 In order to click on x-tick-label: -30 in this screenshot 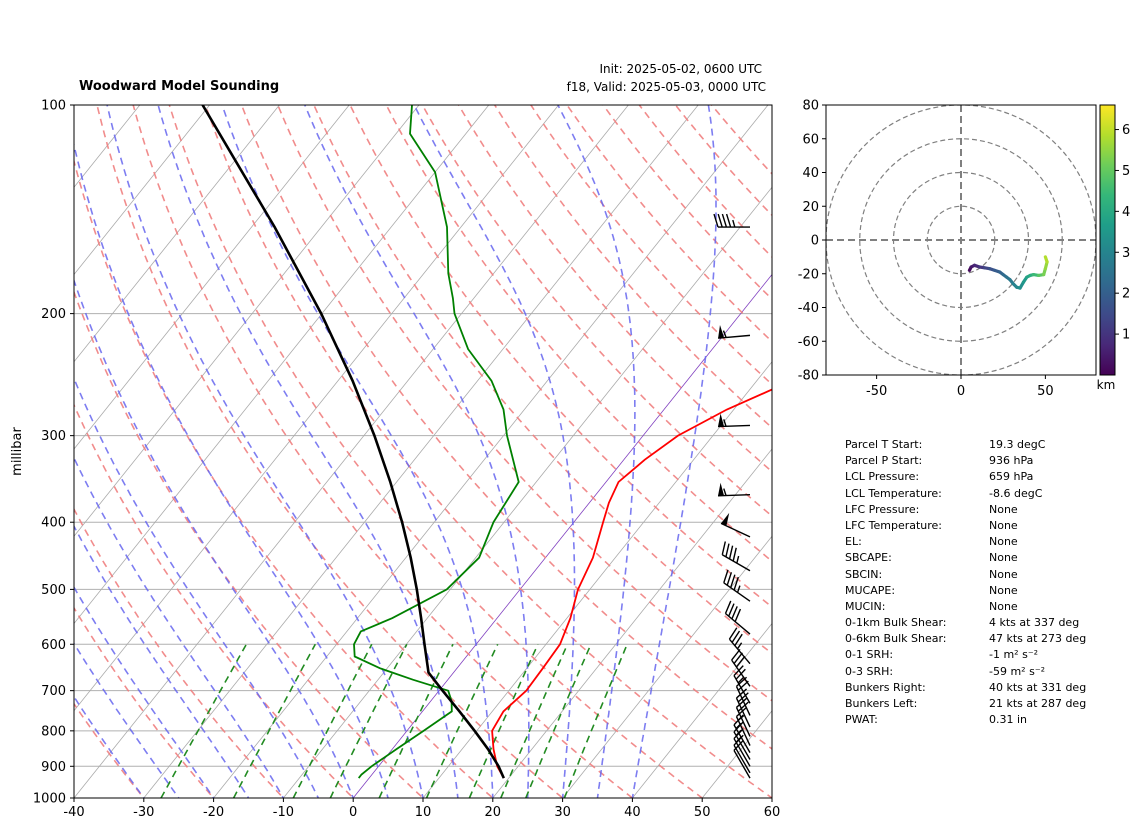, I will do `click(143, 812)`.